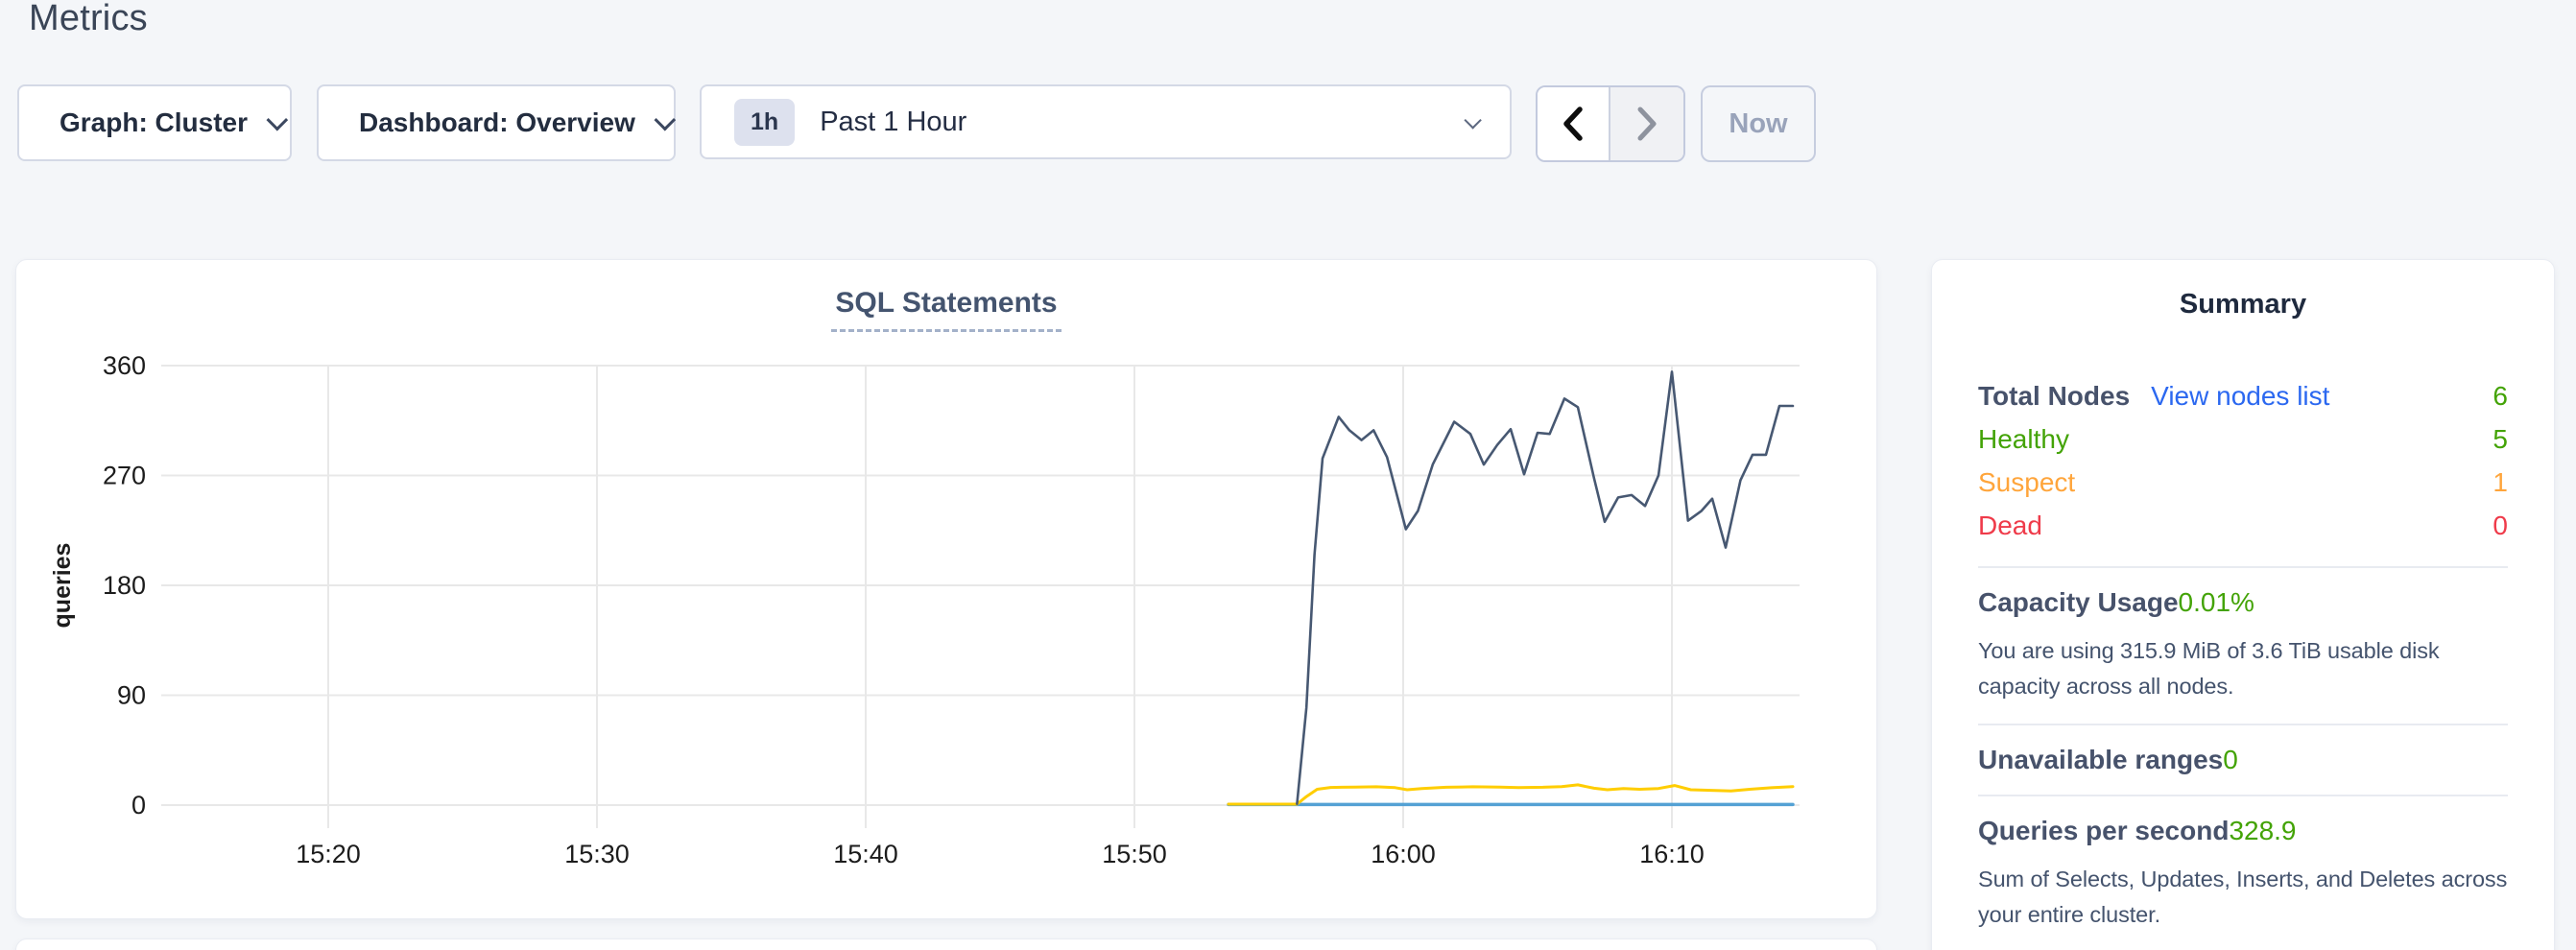 The image size is (2576, 950). I want to click on capacity-usage-row: Capacity Usage 0.01%, so click(2243, 602).